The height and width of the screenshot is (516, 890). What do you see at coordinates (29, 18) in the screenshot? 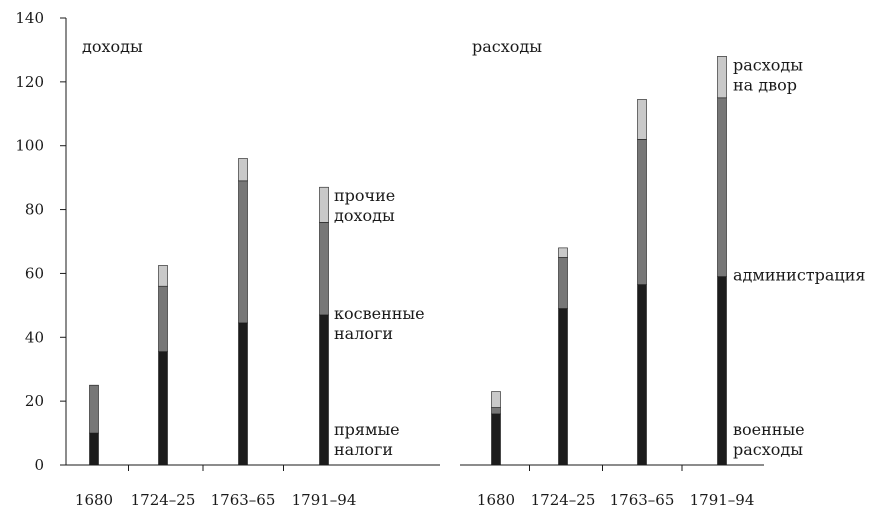
I see `y-tick-label: 140` at bounding box center [29, 18].